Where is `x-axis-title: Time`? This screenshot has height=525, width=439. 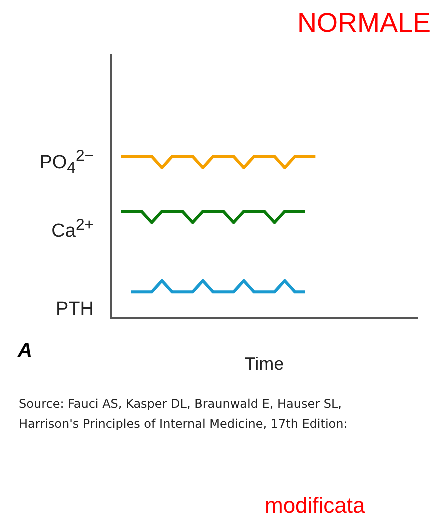 x-axis-title: Time is located at coordinates (264, 364).